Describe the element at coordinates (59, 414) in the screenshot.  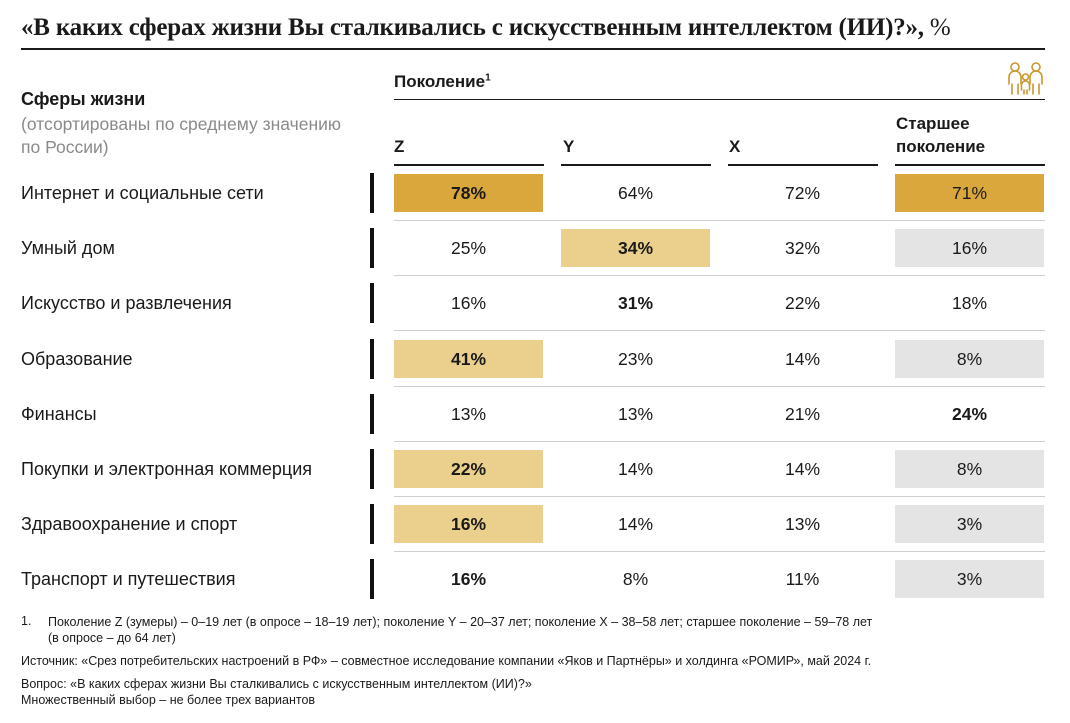
I see `row-label: Финансы` at that location.